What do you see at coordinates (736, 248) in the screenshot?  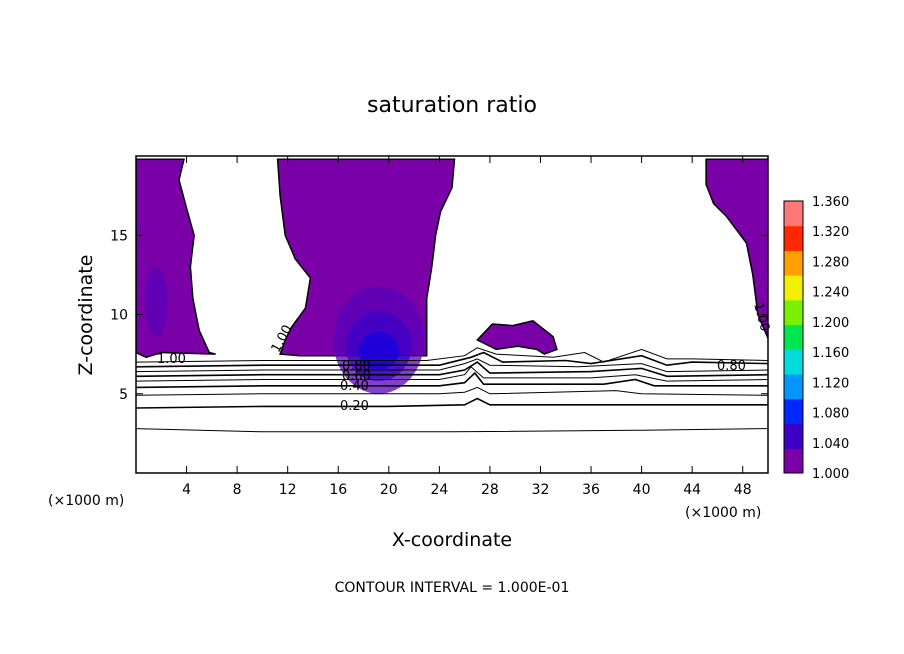 I see `saturated-region-right-column` at bounding box center [736, 248].